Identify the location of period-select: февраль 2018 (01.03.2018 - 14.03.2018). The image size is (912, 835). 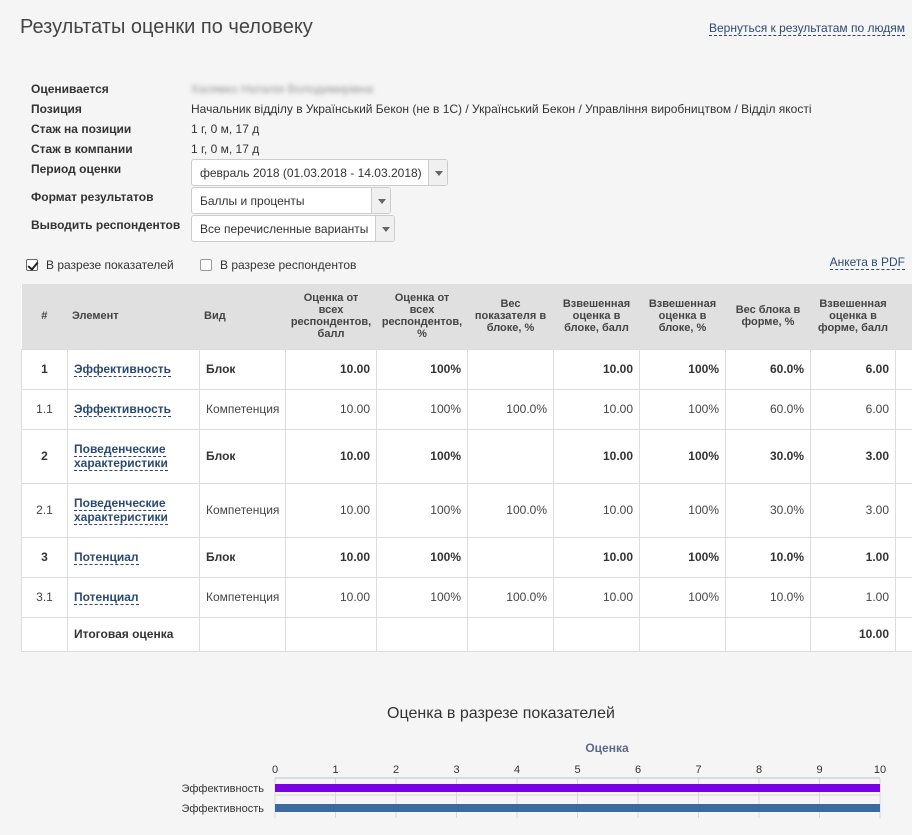
(319, 172).